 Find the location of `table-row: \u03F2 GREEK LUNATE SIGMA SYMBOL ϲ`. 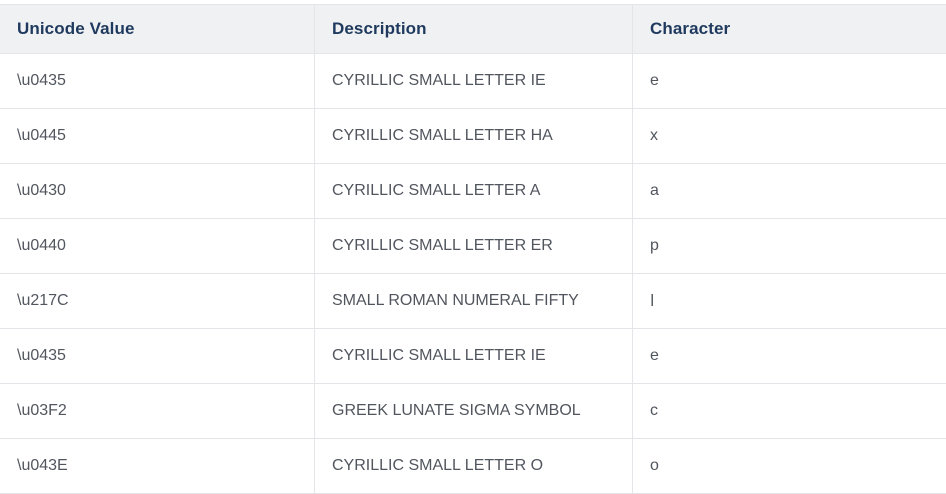

table-row: \u03F2 GREEK LUNATE SIGMA SYMBOL ϲ is located at coordinates (473, 411).